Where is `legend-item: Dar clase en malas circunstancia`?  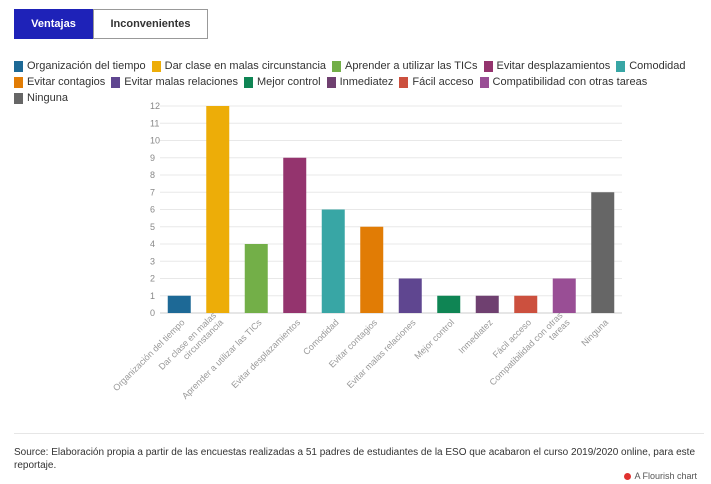 legend-item: Dar clase en malas circunstancia is located at coordinates (239, 66).